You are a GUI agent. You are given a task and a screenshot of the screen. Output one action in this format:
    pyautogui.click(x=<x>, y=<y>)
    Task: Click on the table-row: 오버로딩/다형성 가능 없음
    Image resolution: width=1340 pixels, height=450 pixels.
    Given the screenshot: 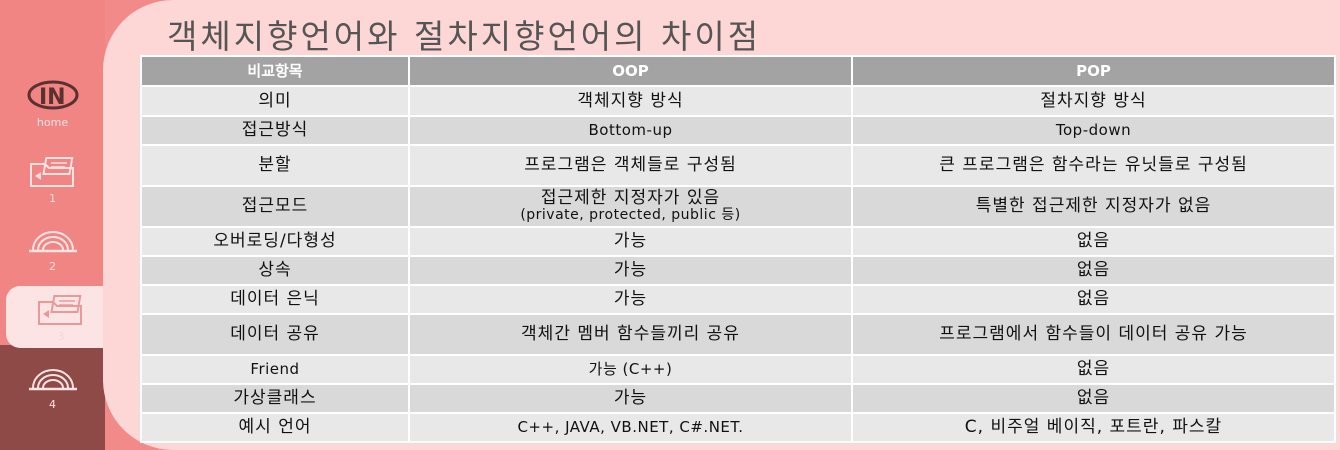 What is the action you would take?
    pyautogui.click(x=738, y=241)
    